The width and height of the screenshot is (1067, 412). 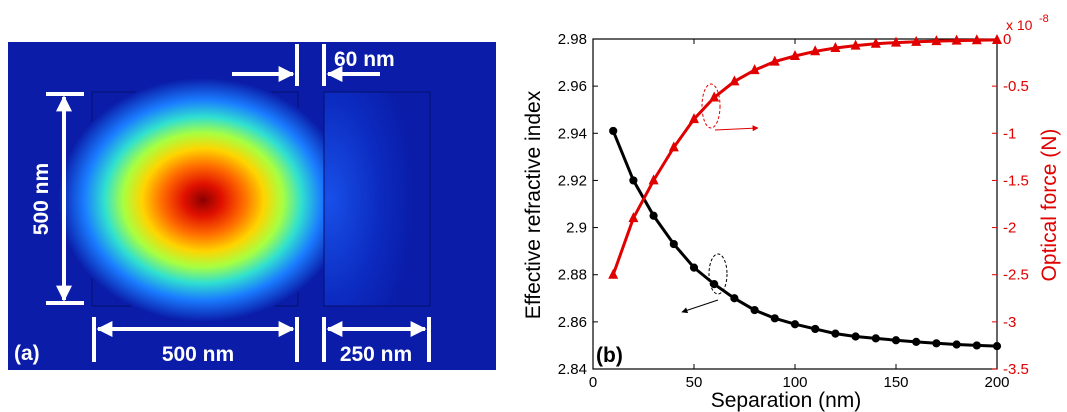 What do you see at coordinates (364, 59) in the screenshot?
I see `gap-dim-label: 60 nm` at bounding box center [364, 59].